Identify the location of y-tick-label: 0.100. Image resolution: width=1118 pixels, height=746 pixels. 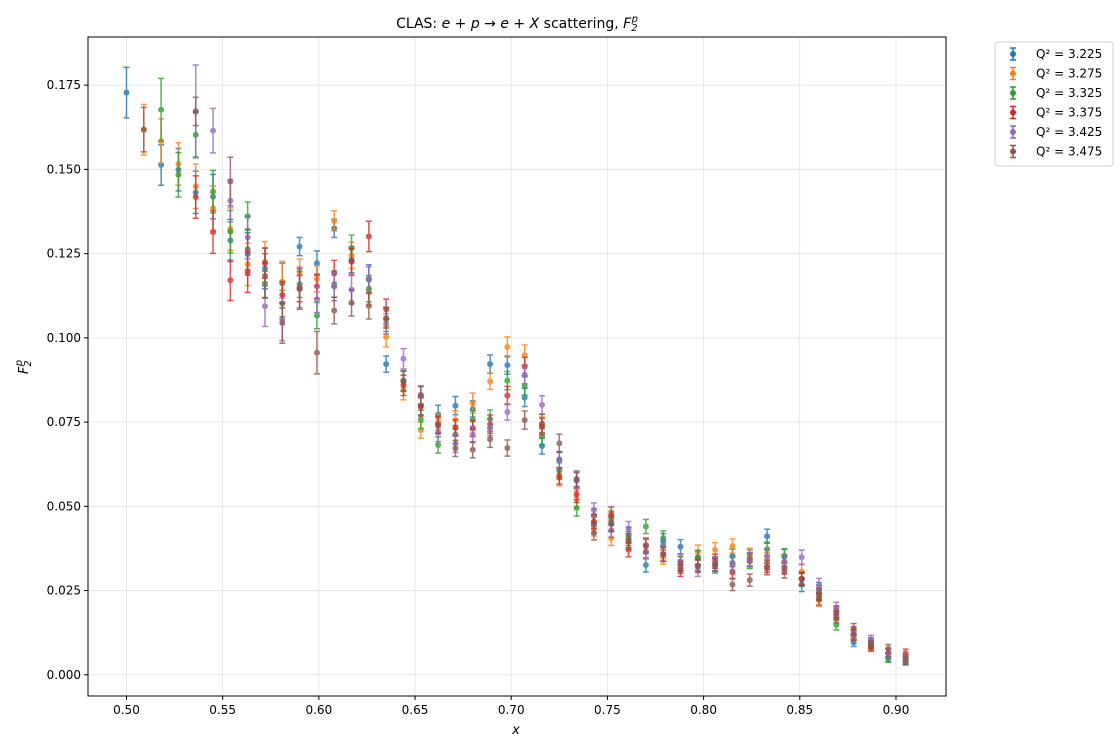
(64, 338).